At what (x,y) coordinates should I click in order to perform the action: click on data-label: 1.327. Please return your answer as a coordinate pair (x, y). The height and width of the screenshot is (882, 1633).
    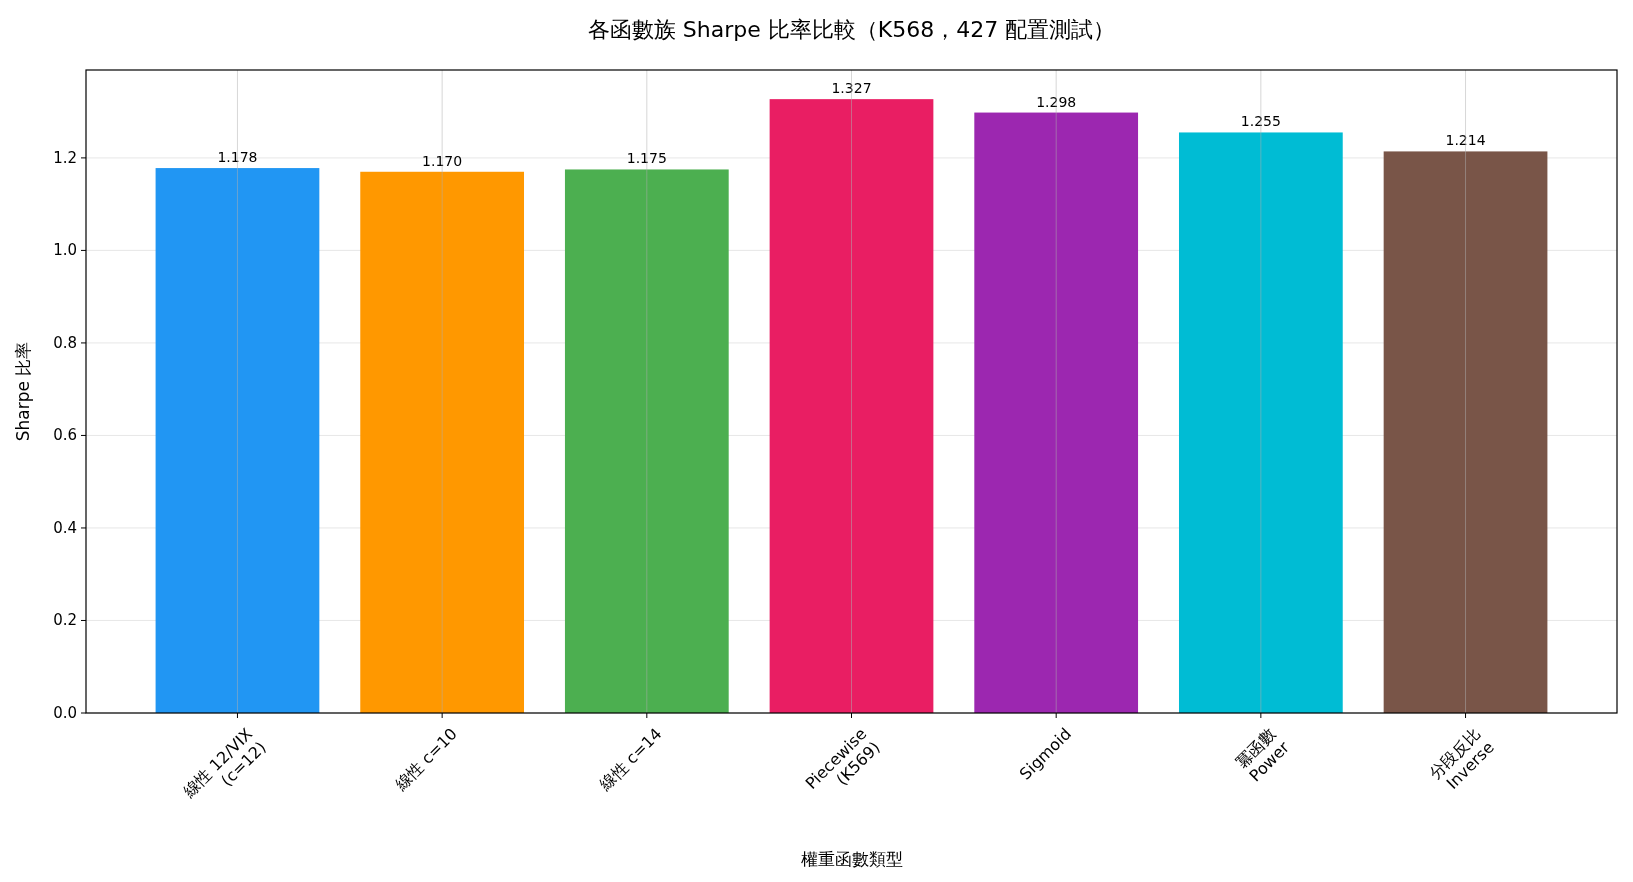
    Looking at the image, I should click on (851, 88).